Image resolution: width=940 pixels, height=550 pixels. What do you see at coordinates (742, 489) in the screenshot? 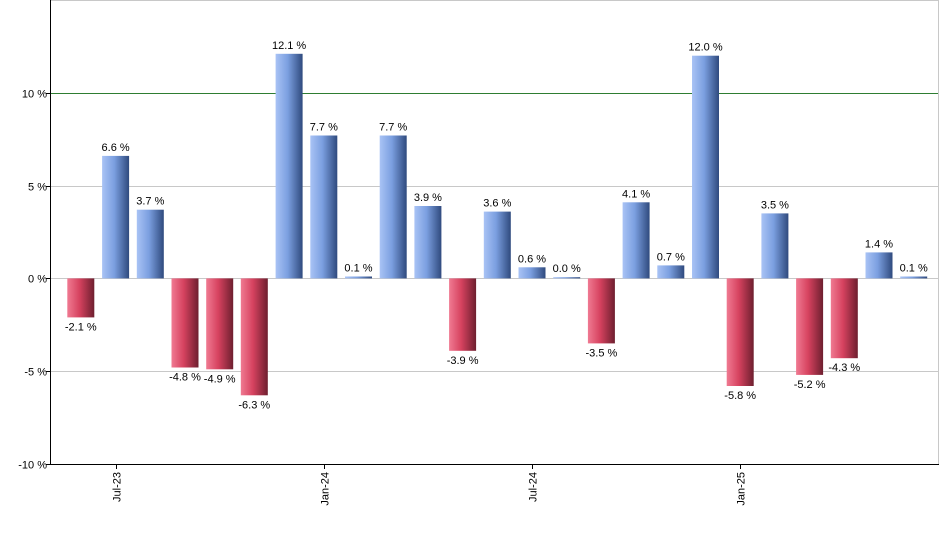
I see `x-tick-label: Jan-25` at bounding box center [742, 489].